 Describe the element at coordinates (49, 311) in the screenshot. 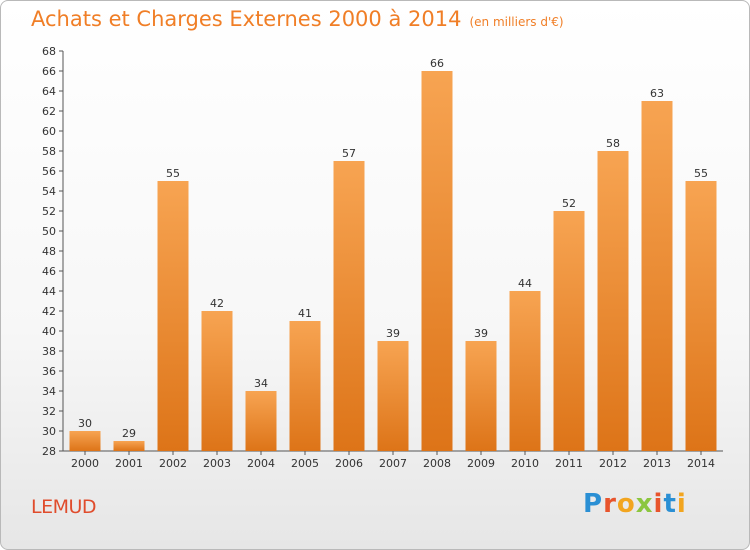

I see `y-tick-label: 42` at that location.